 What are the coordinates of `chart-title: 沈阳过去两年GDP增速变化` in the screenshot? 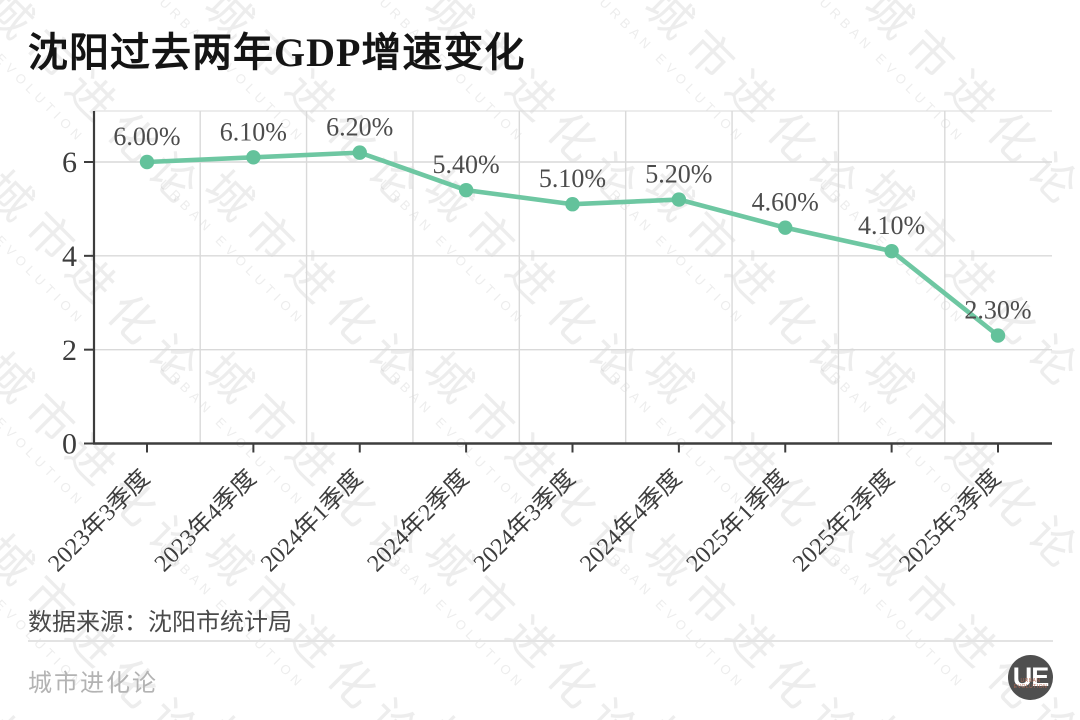 It's located at (277, 52).